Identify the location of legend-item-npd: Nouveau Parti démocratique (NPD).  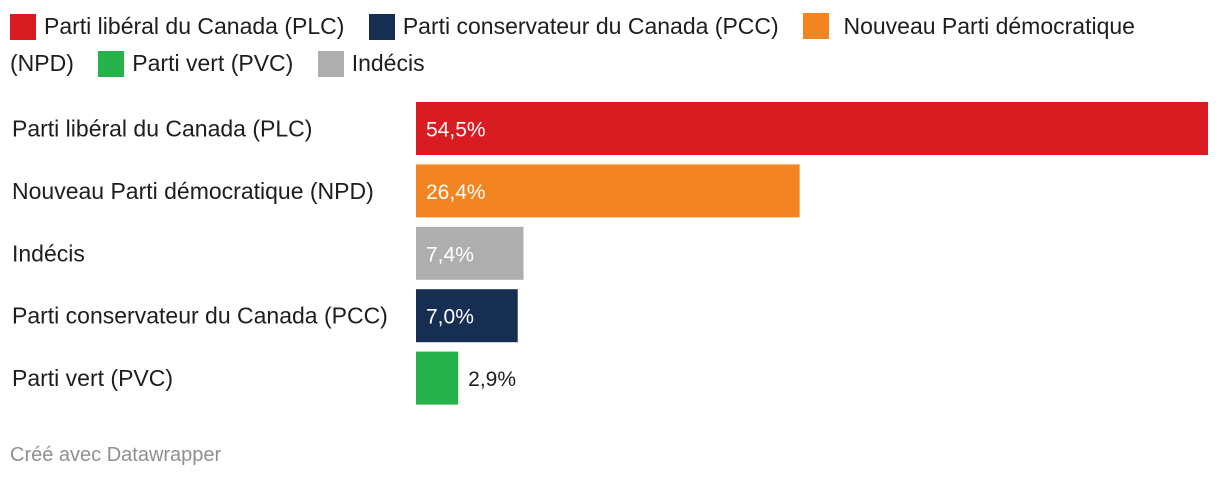
(572, 44).